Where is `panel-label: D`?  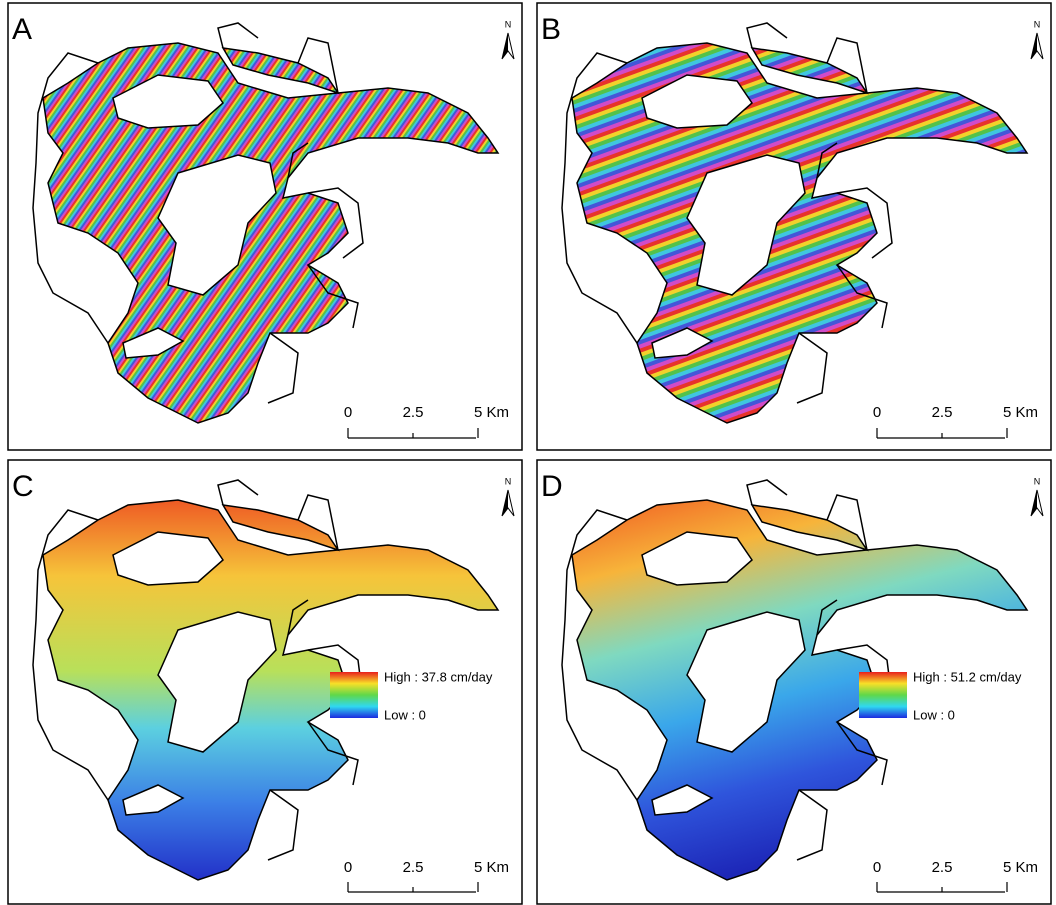 panel-label: D is located at coordinates (552, 486).